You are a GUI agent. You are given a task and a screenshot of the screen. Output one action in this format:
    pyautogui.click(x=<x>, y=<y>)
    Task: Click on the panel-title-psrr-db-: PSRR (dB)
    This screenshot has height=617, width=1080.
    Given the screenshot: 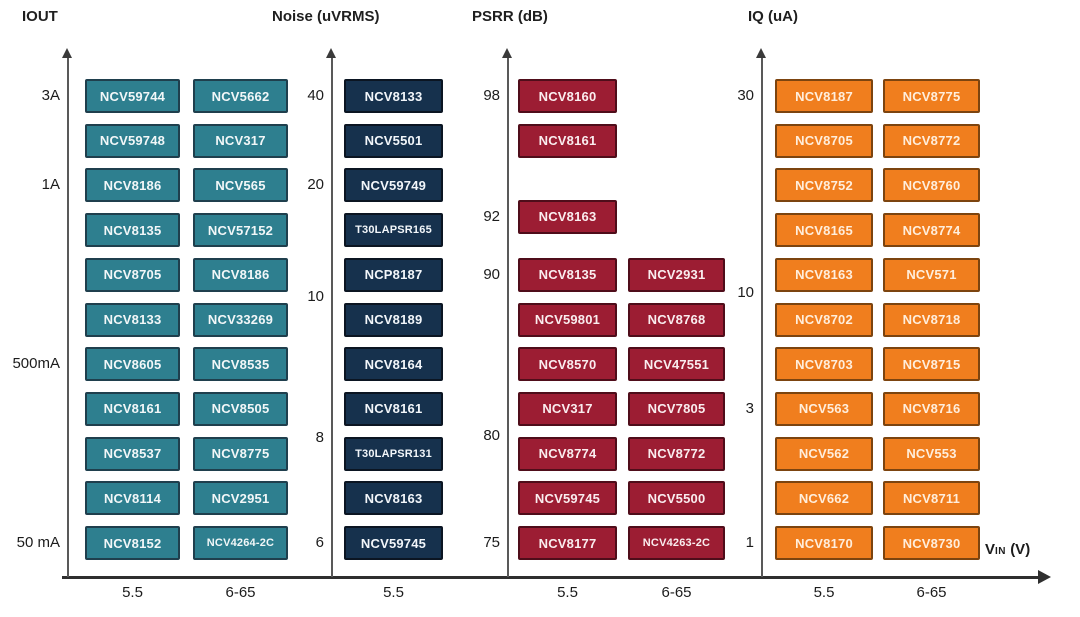 What is the action you would take?
    pyautogui.click(x=510, y=16)
    